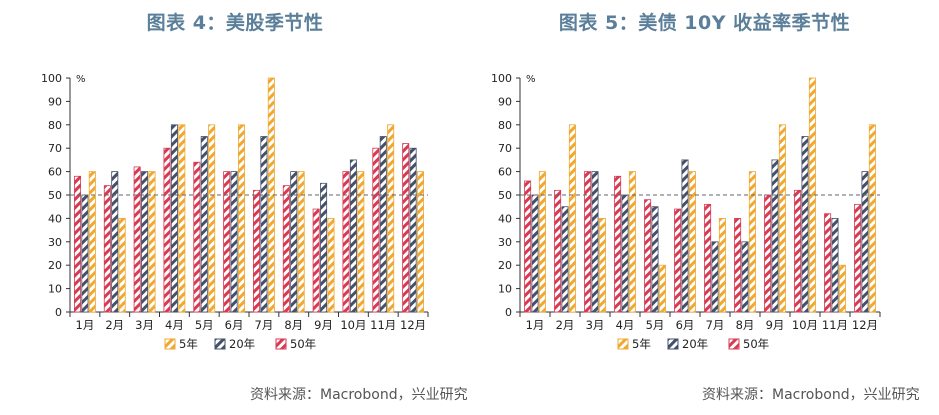 This screenshot has height=415, width=939. What do you see at coordinates (704, 23) in the screenshot?
I see `chart-2-title: 图表 5：美债 10Y 收益率季节性` at bounding box center [704, 23].